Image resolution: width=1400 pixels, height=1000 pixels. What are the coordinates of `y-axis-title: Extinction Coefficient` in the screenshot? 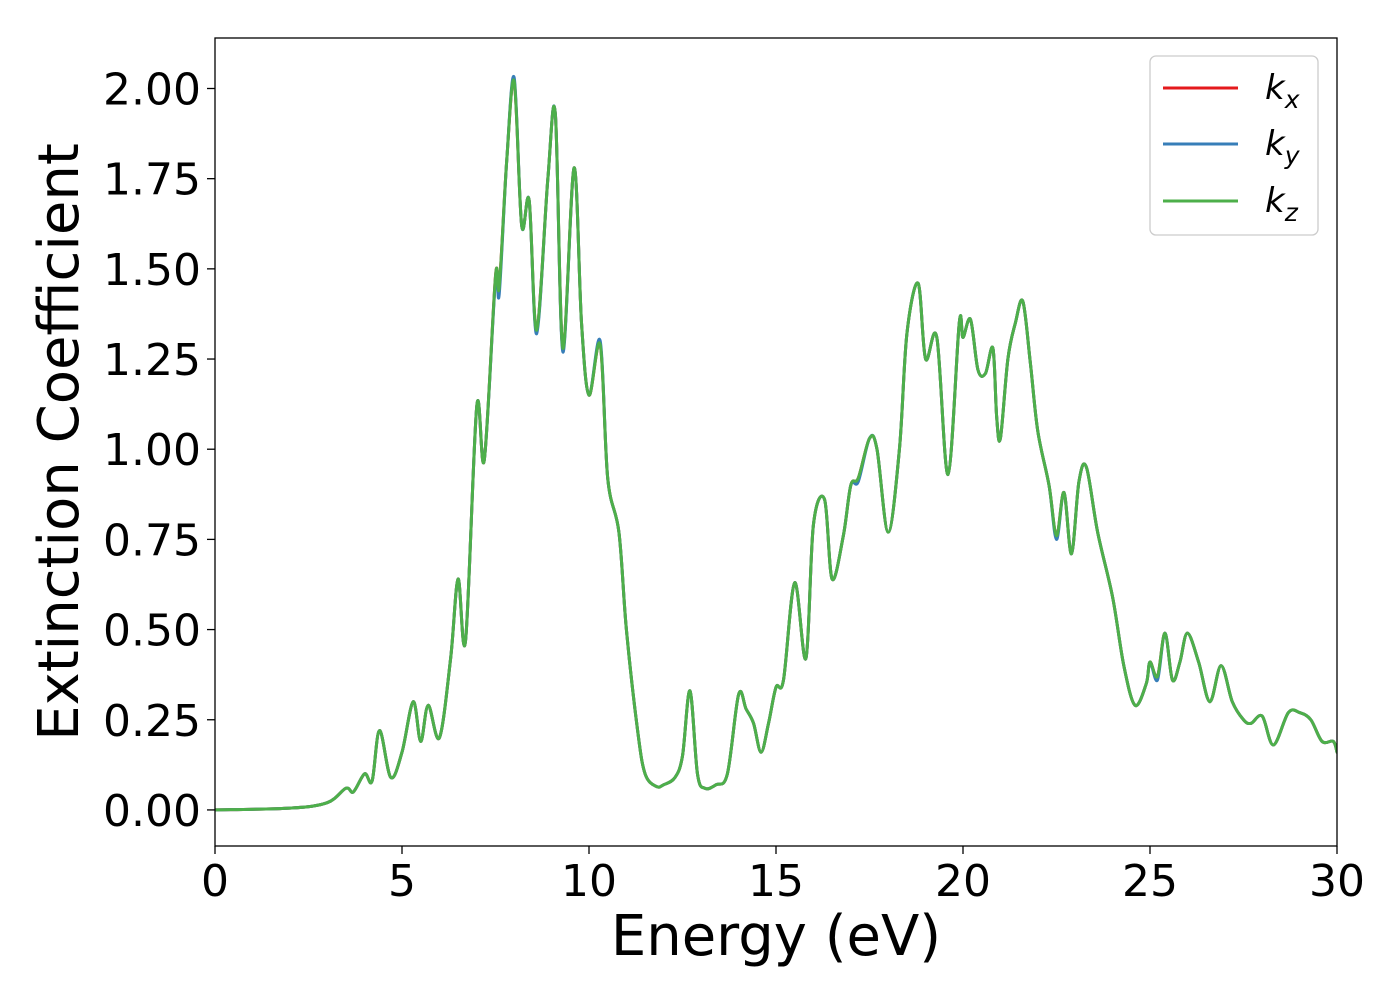 It's located at (59, 442).